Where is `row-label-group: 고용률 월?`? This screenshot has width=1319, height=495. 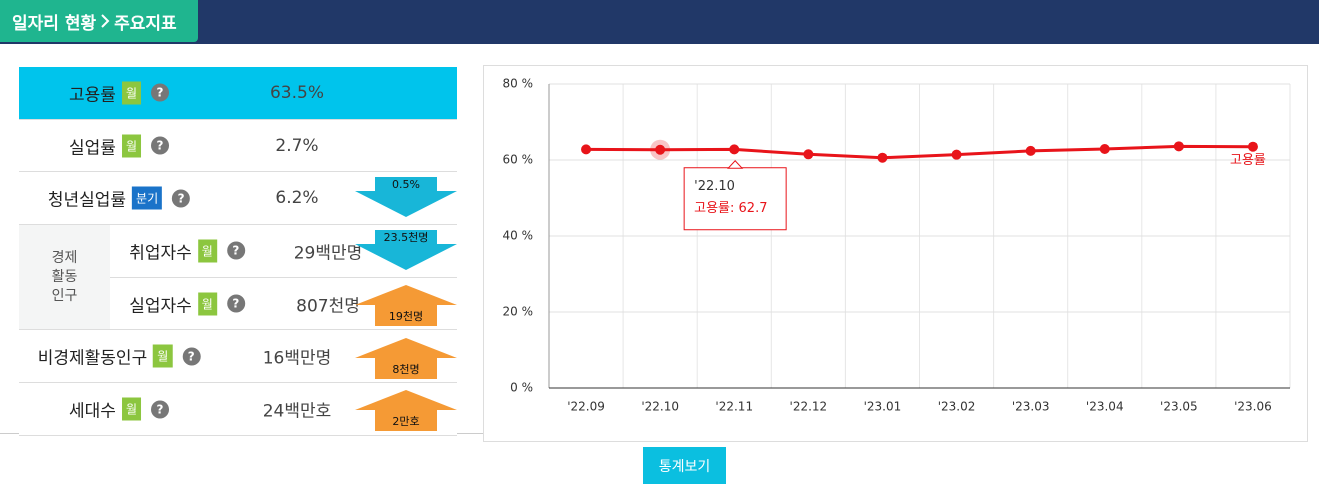 row-label-group: 고용률 월? is located at coordinates (119, 92).